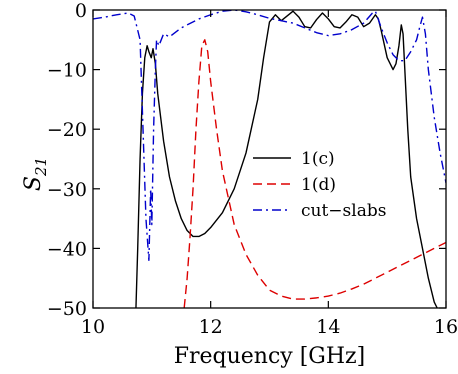 The height and width of the screenshot is (374, 458). Describe the element at coordinates (81, 11) in the screenshot. I see `y-tick-label: 0` at that location.